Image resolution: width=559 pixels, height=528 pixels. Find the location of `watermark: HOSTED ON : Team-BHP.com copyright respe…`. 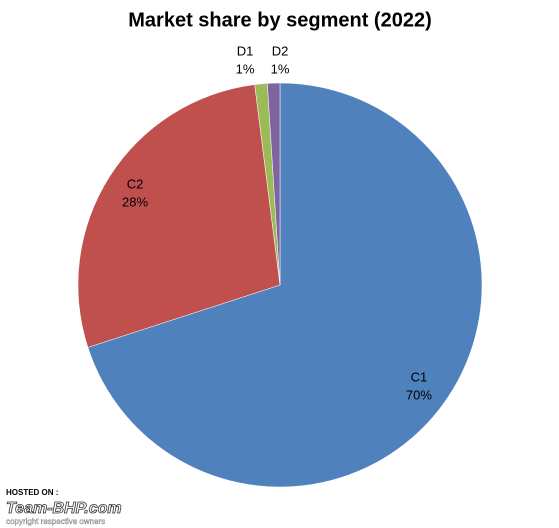

watermark: HOSTED ON : Team-BHP.com copyright respe… is located at coordinates (64, 507).